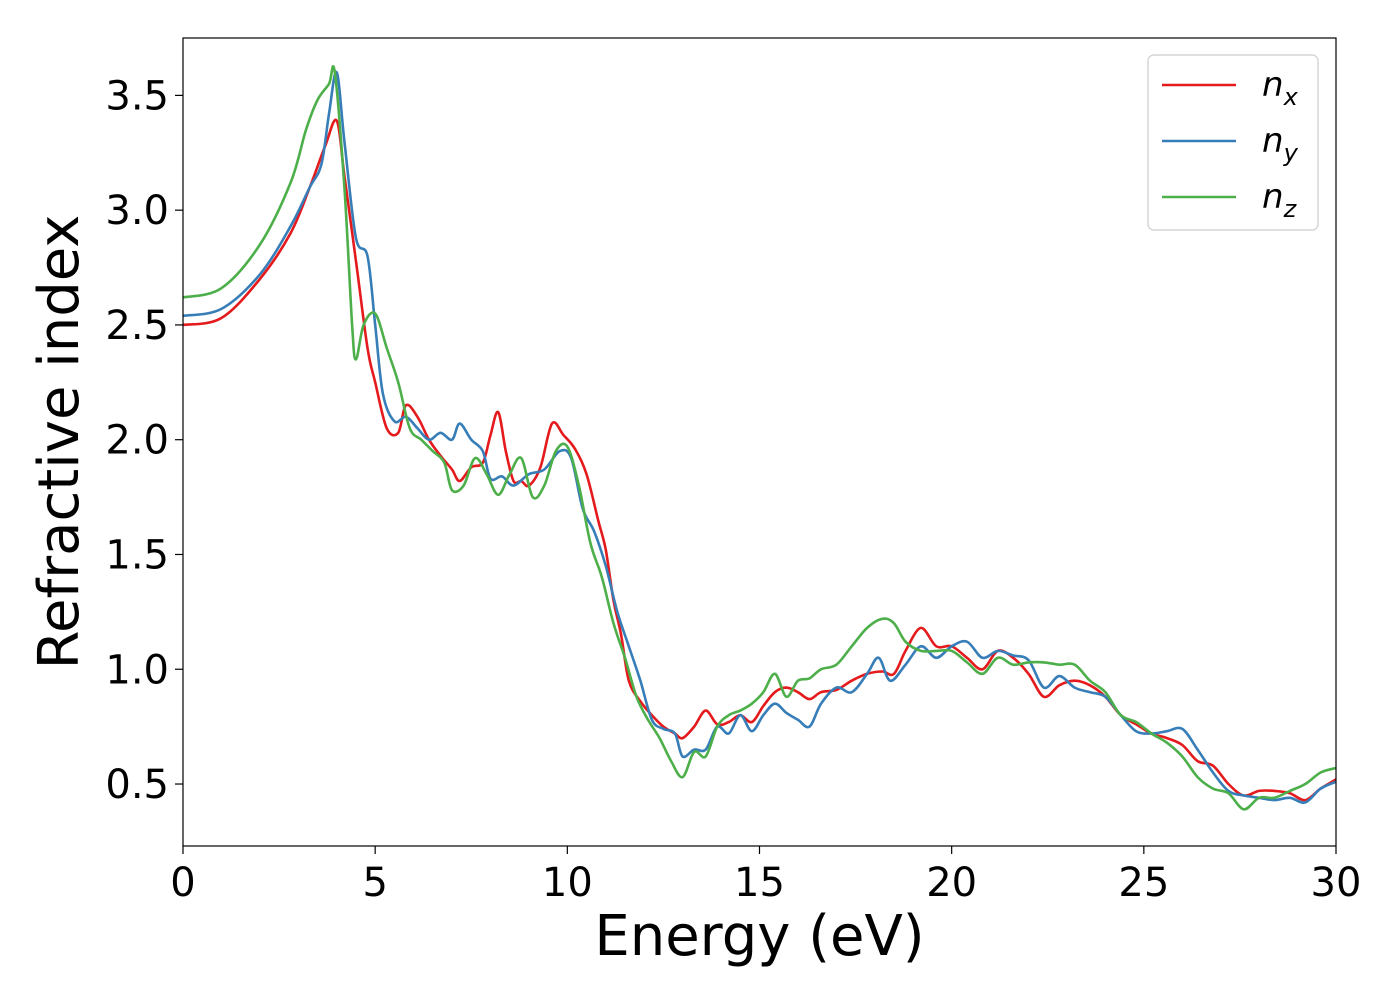 The image size is (1400, 1000). What do you see at coordinates (951, 883) in the screenshot?
I see `x-tick-label: 20` at bounding box center [951, 883].